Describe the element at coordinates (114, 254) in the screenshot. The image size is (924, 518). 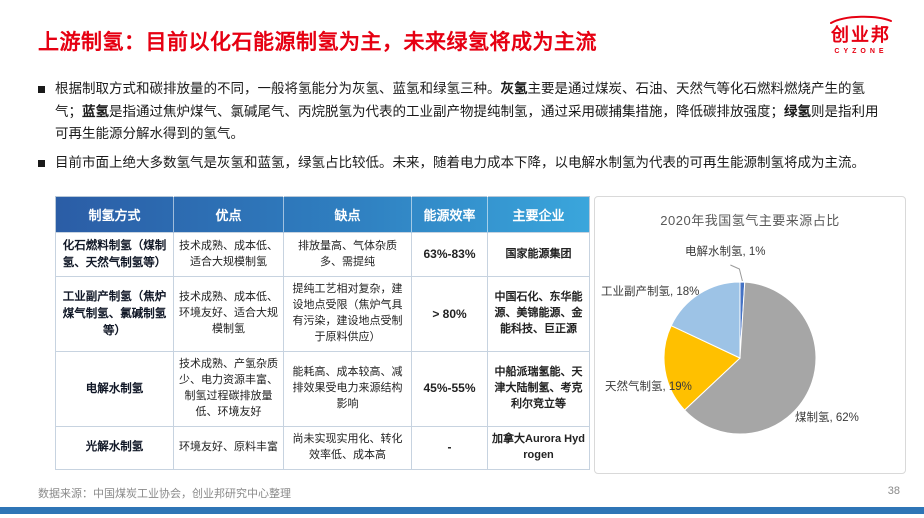
I see `table-cell: 化石燃料制氢（煤制氢、天然气制氢等）` at that location.